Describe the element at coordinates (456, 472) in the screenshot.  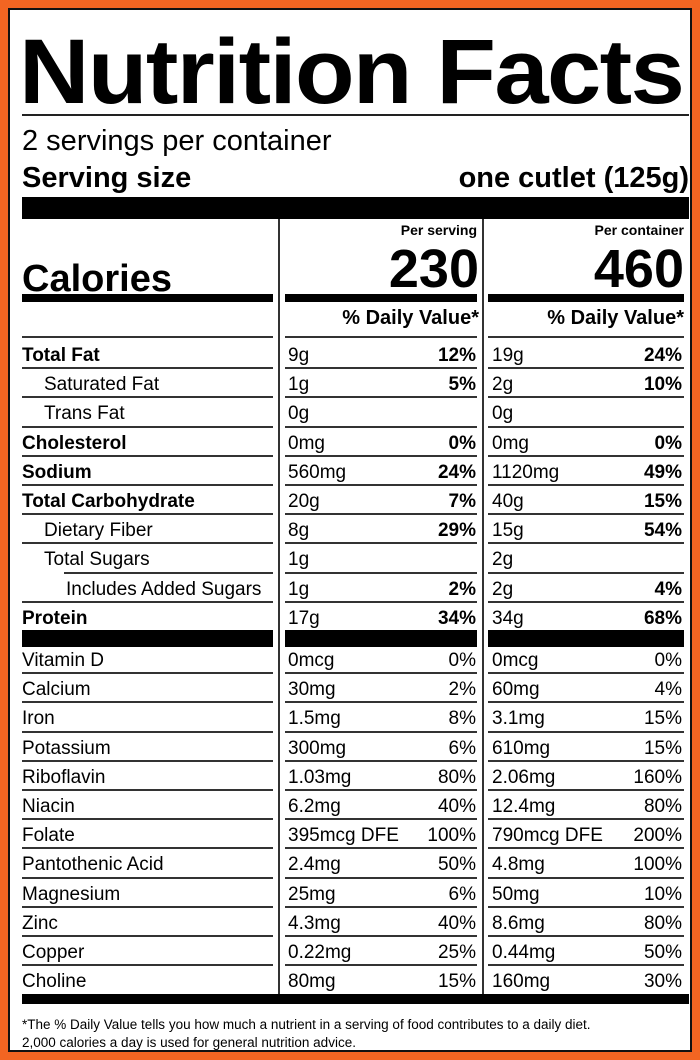
I see `serving-daily-value: 24%` at that location.